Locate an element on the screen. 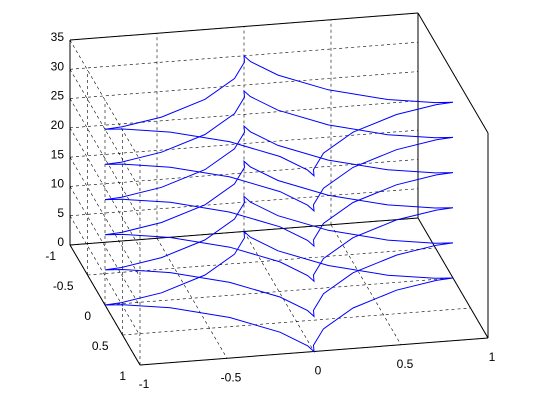 The width and height of the screenshot is (538, 403). z-tick-label: 25 is located at coordinates (58, 96).